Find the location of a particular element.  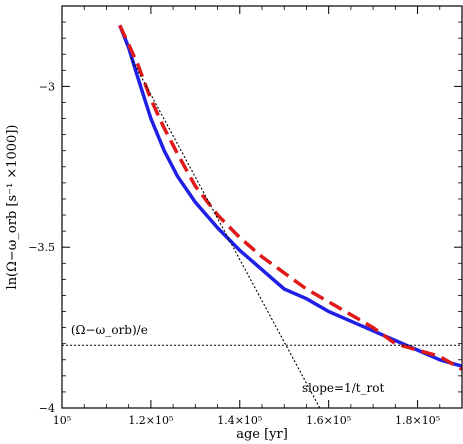

x-tick-label: 1.8×10⁵ is located at coordinates (417, 420).